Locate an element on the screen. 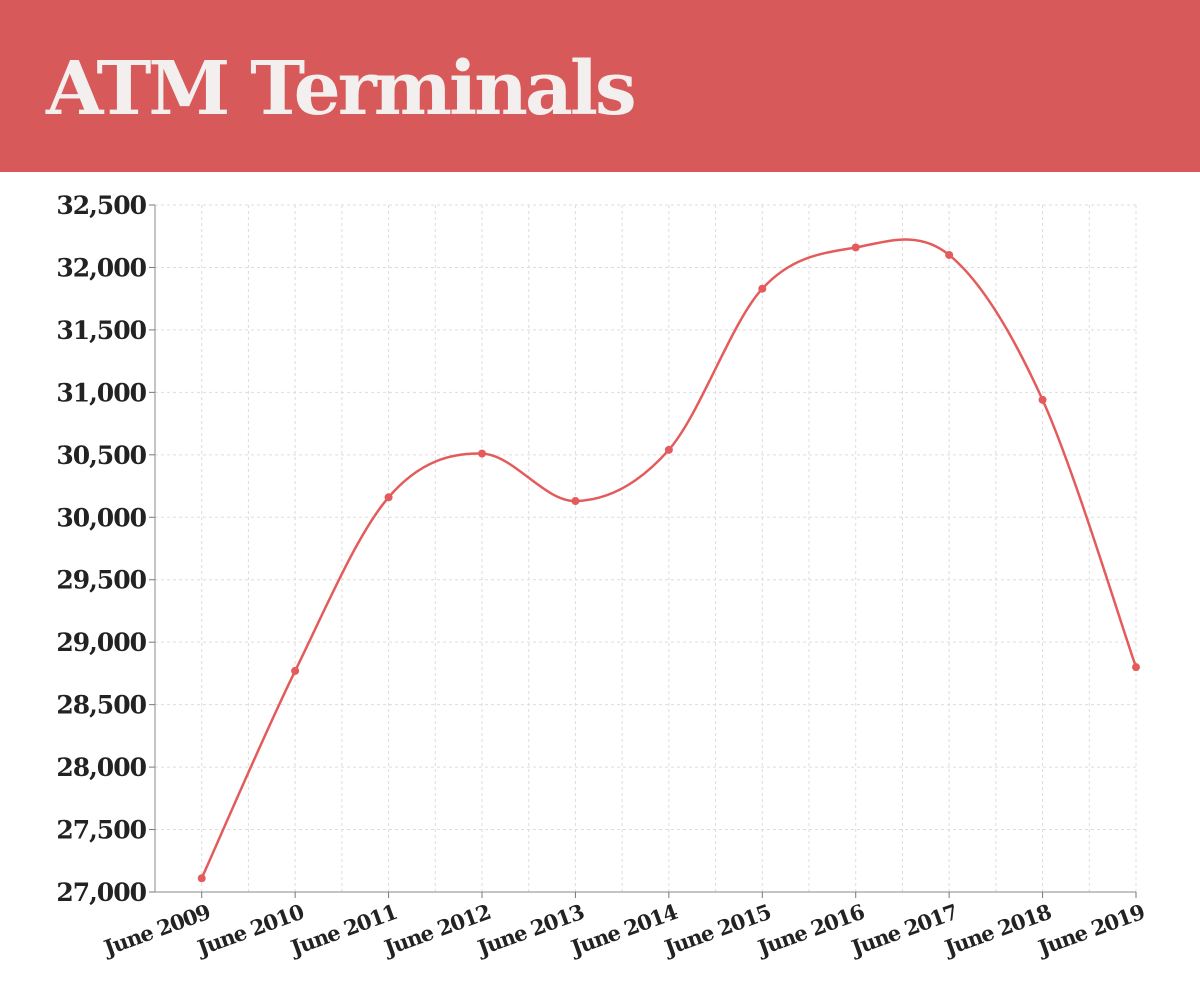 The height and width of the screenshot is (1000, 1200). y-tick-label: 31,500 is located at coordinates (101, 330).